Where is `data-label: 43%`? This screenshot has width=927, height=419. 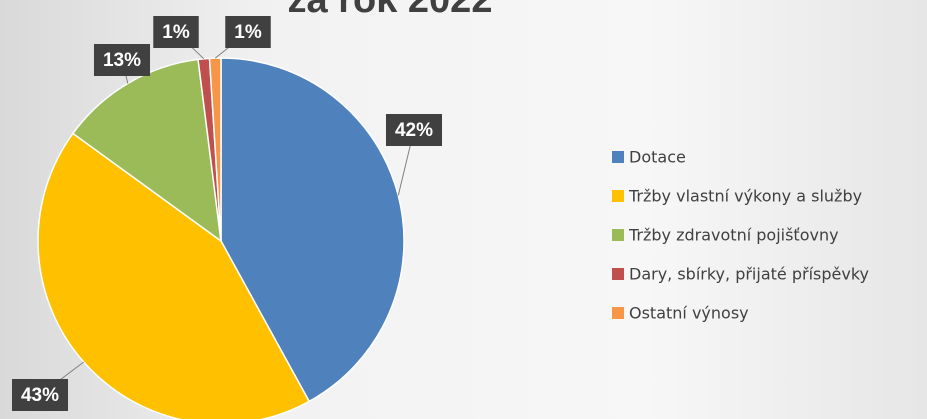 data-label: 43% is located at coordinates (40, 395).